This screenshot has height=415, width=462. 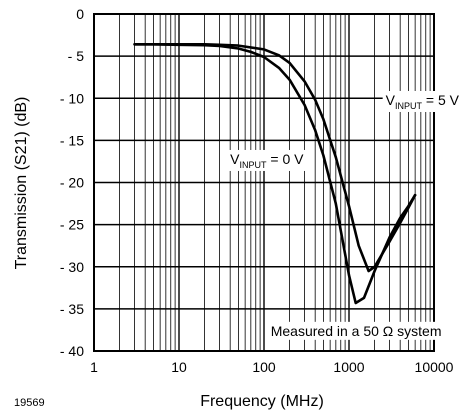 I want to click on y-tick-label: - 5, so click(x=76, y=56).